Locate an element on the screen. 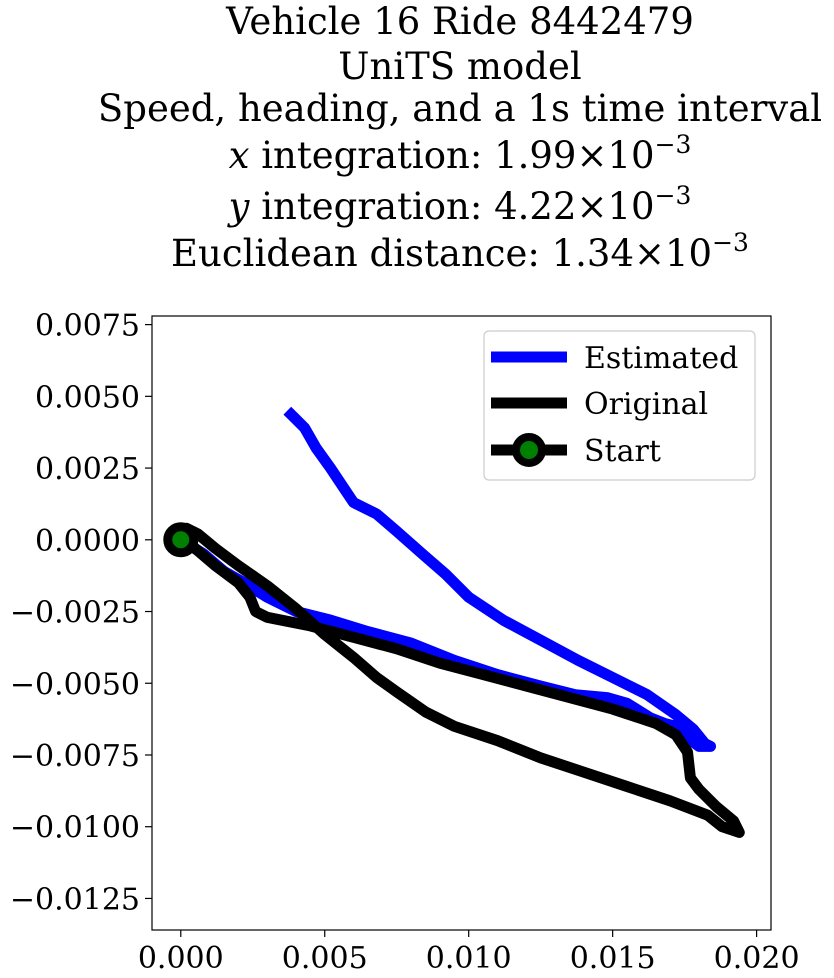 The image size is (834, 978). legend-label-estimated: Estimated is located at coordinates (661, 358).